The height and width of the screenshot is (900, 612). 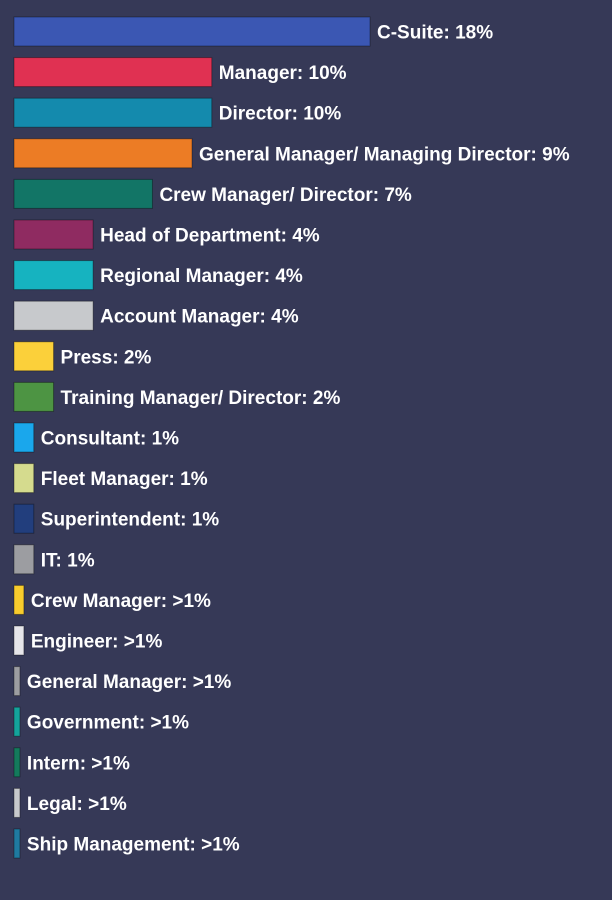 I want to click on bar-label: General Manager/ Managing Director: 9%, so click(x=384, y=154).